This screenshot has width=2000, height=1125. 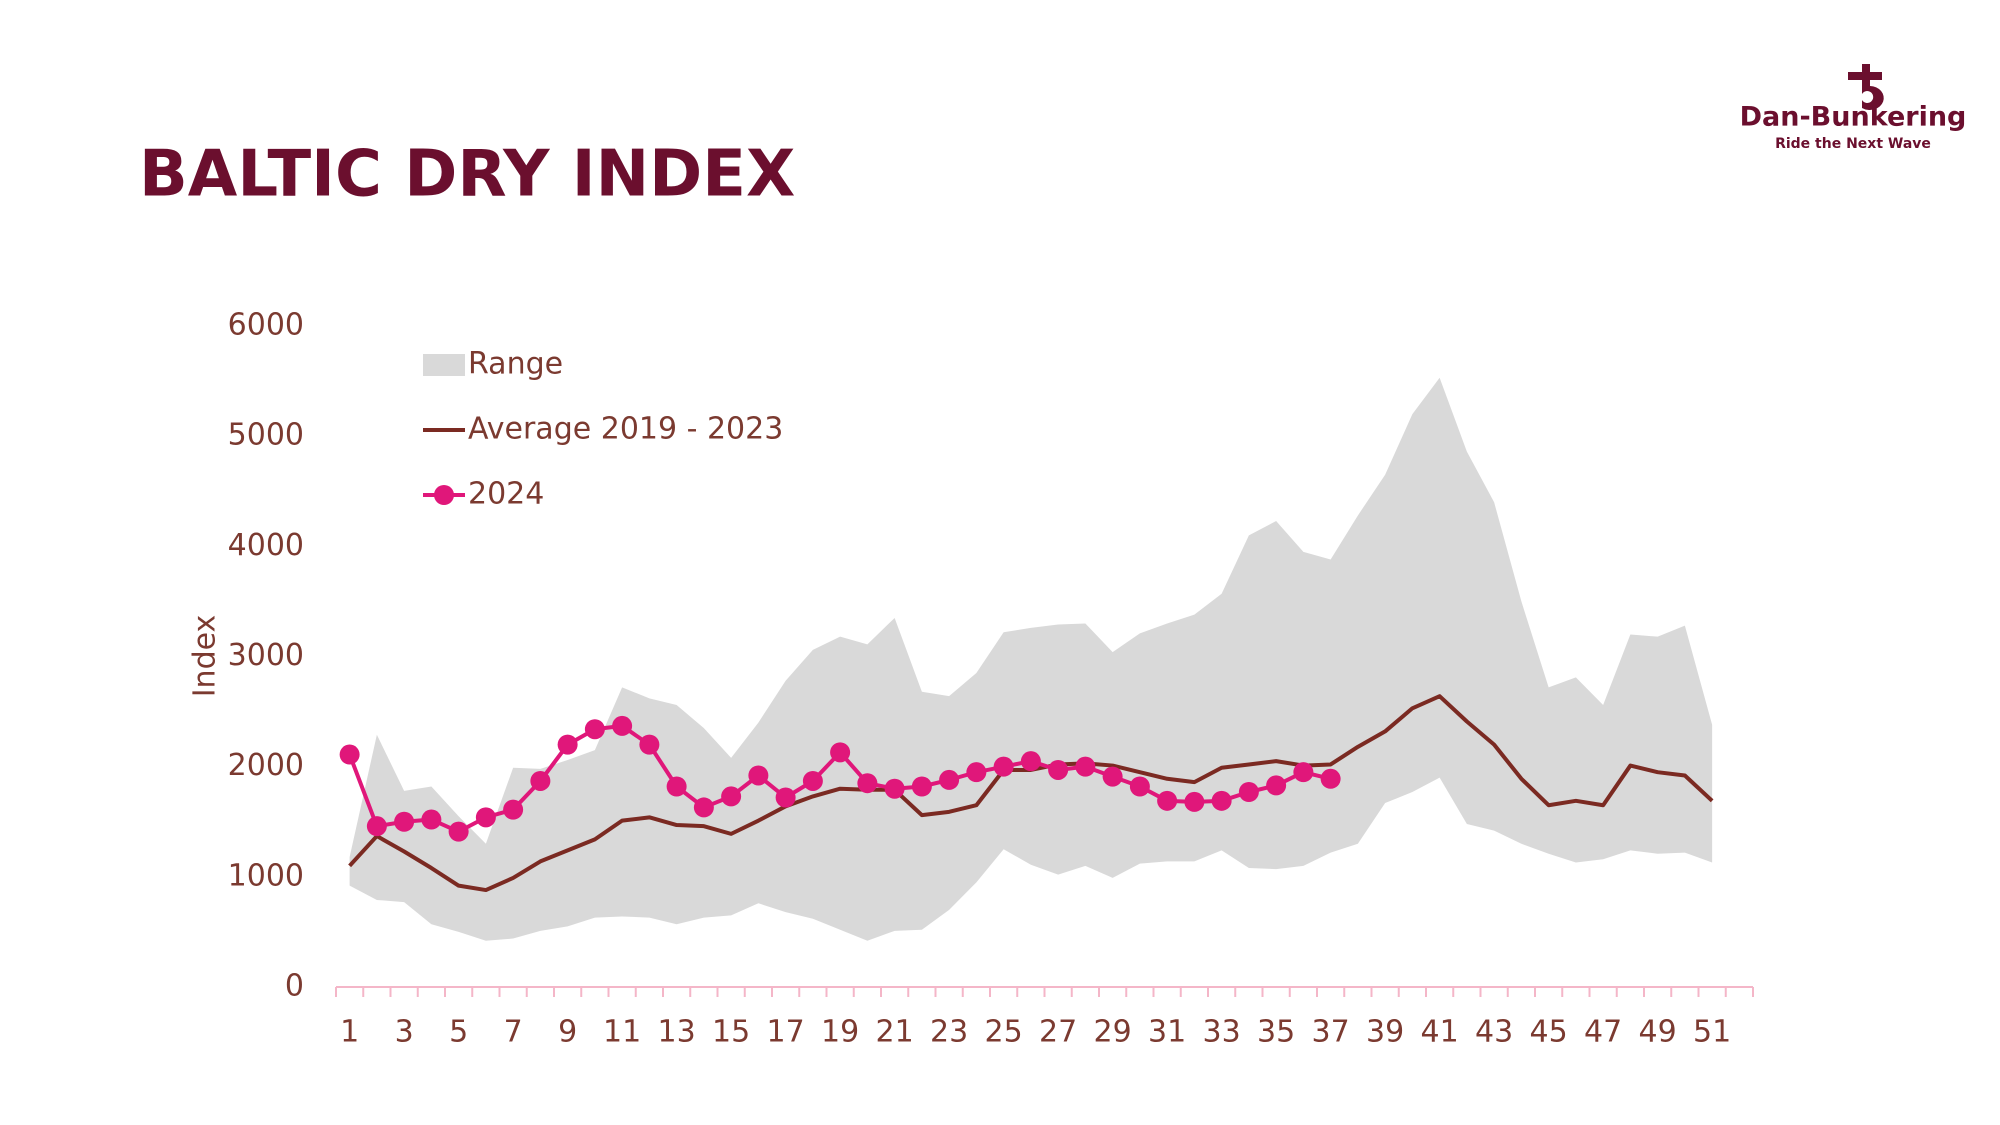 What do you see at coordinates (506, 494) in the screenshot?
I see `legend-label: 2024` at bounding box center [506, 494].